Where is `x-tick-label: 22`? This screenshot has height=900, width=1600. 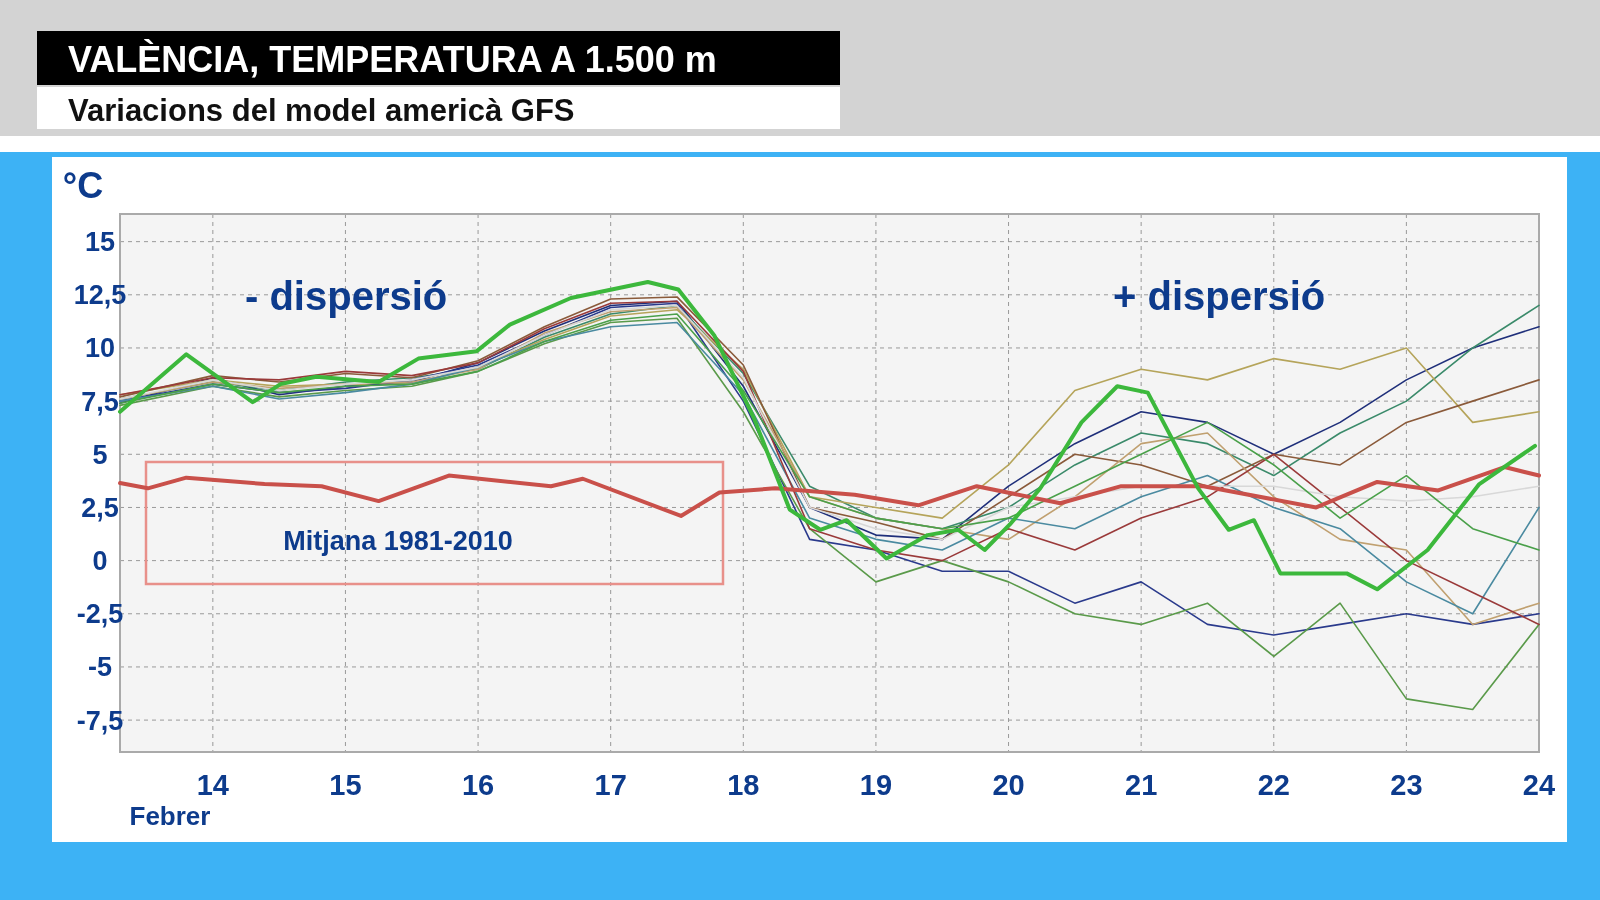 x-tick-label: 22 is located at coordinates (1273, 785).